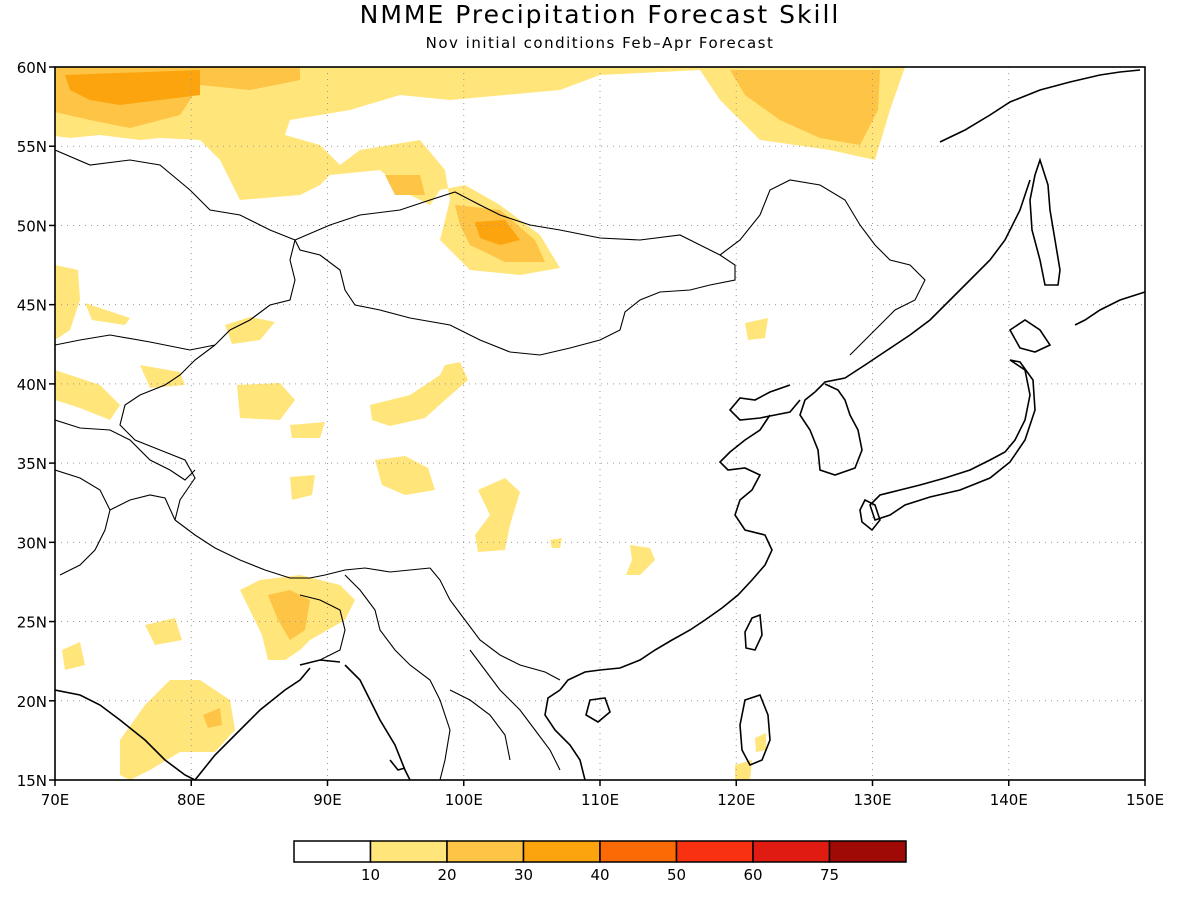 The width and height of the screenshot is (1200, 900). What do you see at coordinates (600, 800) in the screenshot?
I see `x-tick-label: 110E` at bounding box center [600, 800].